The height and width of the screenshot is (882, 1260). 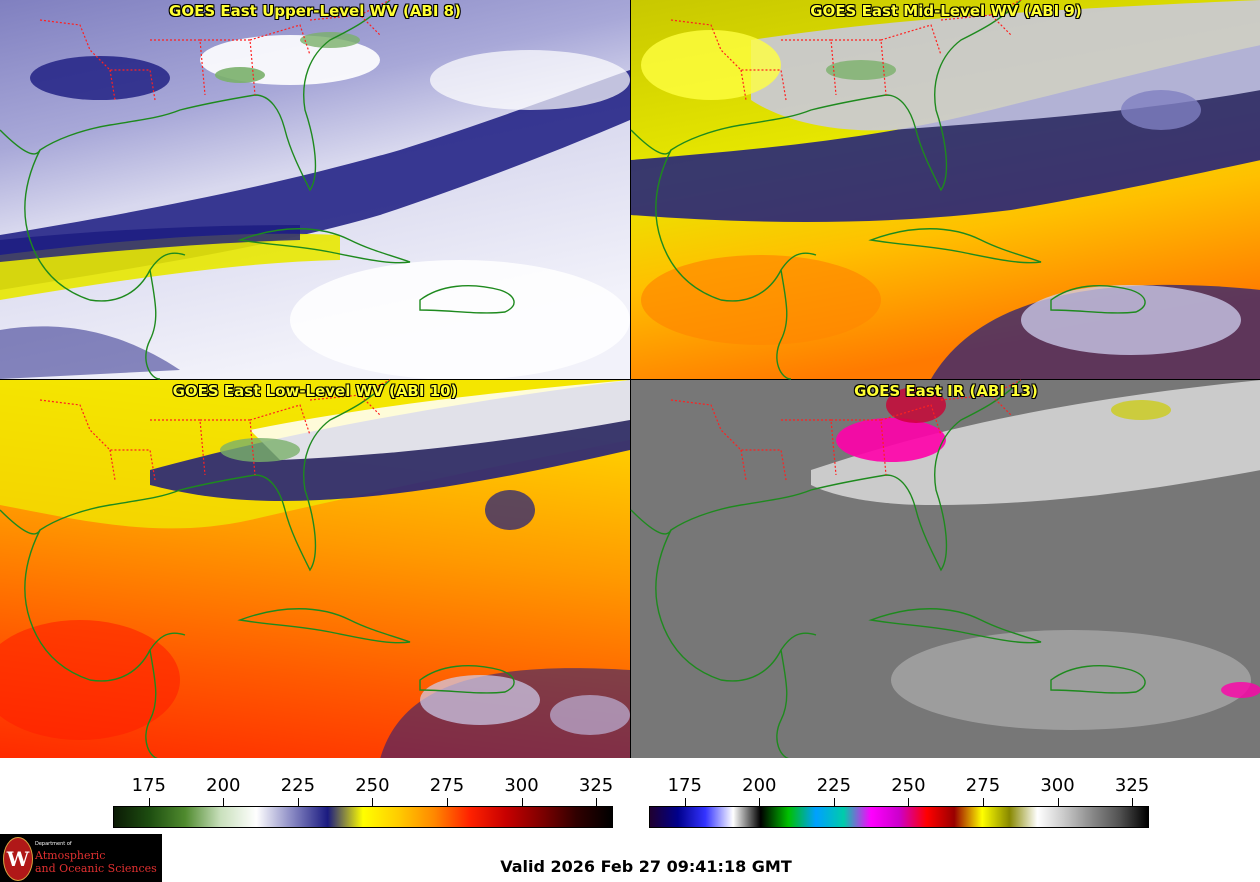 I want to click on colorbar-water-vapor, so click(x=363, y=817).